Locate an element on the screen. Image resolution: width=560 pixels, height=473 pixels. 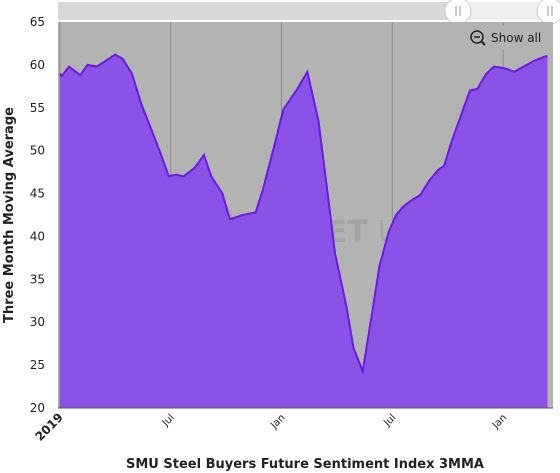
navigator-bar is located at coordinates (309, 11).